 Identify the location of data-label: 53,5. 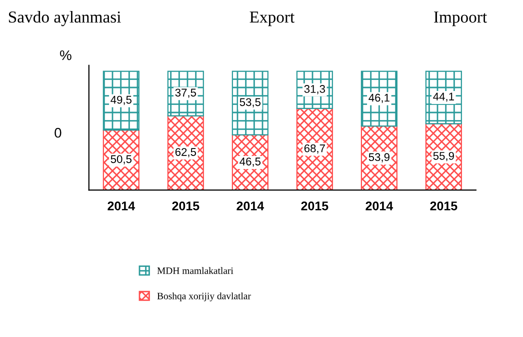
(250, 103).